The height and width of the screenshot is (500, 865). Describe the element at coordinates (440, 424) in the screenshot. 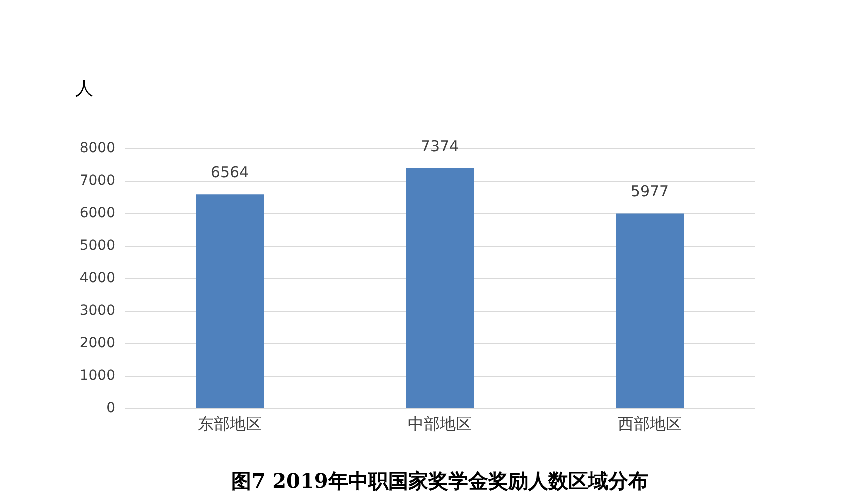

I see `x-tick-label: 中部地区` at that location.